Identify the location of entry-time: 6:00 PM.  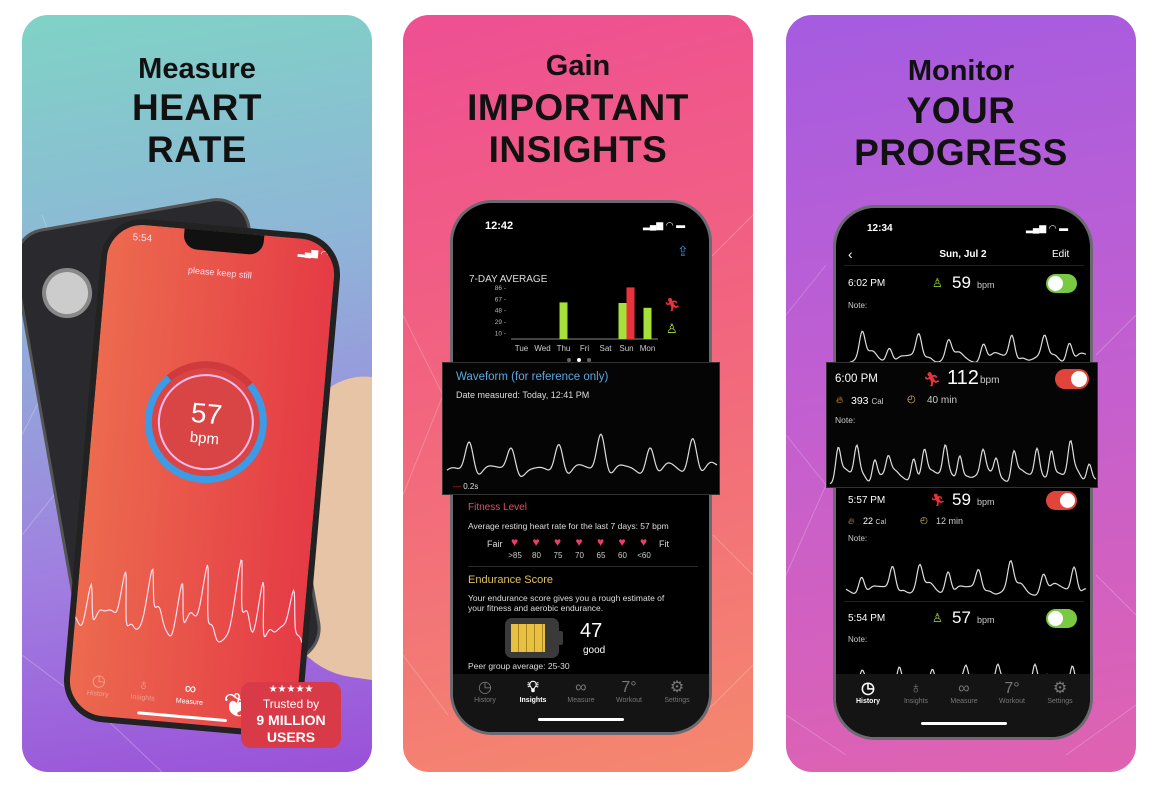
(856, 379).